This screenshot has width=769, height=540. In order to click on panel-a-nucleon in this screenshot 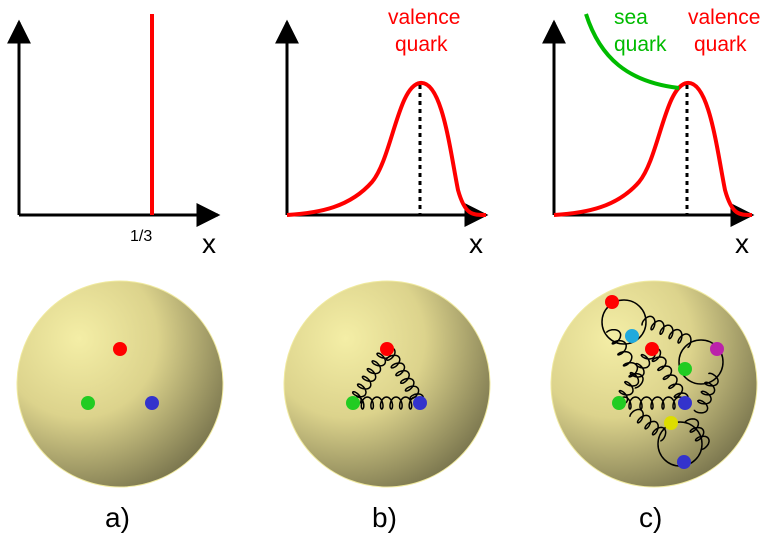, I will do `click(120, 384)`.